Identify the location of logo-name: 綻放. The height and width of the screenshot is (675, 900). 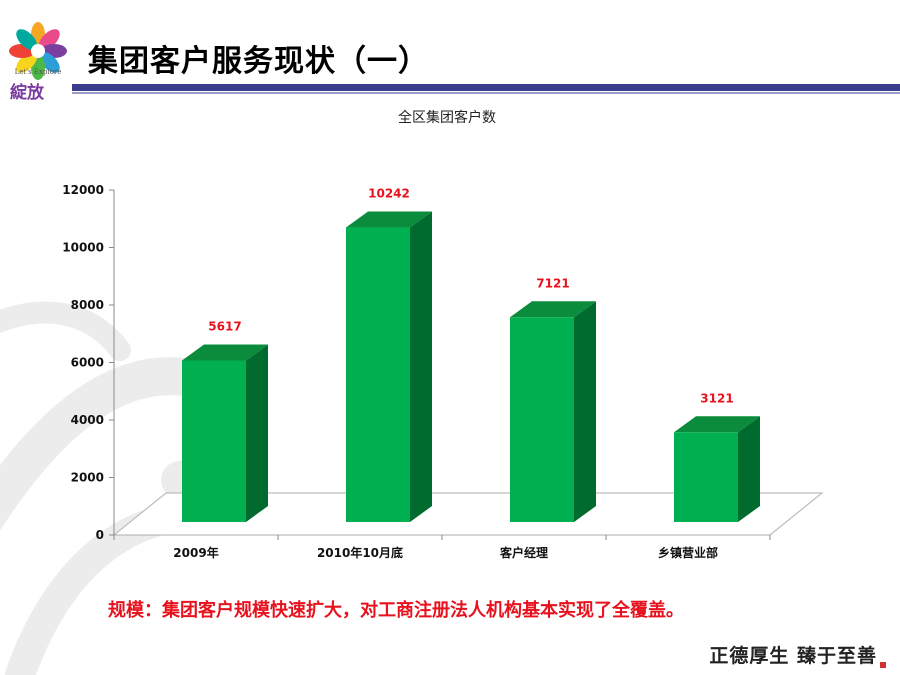
(27, 93).